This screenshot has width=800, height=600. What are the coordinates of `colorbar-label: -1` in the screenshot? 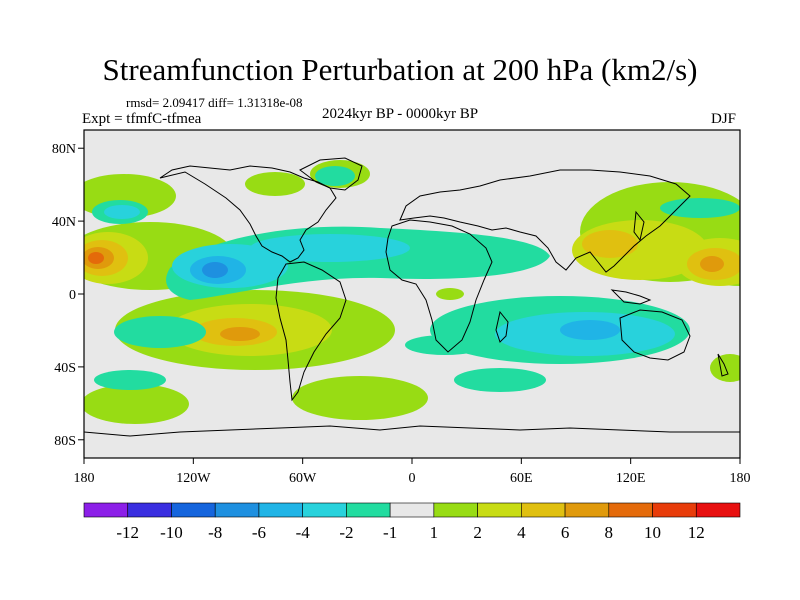 It's located at (390, 532).